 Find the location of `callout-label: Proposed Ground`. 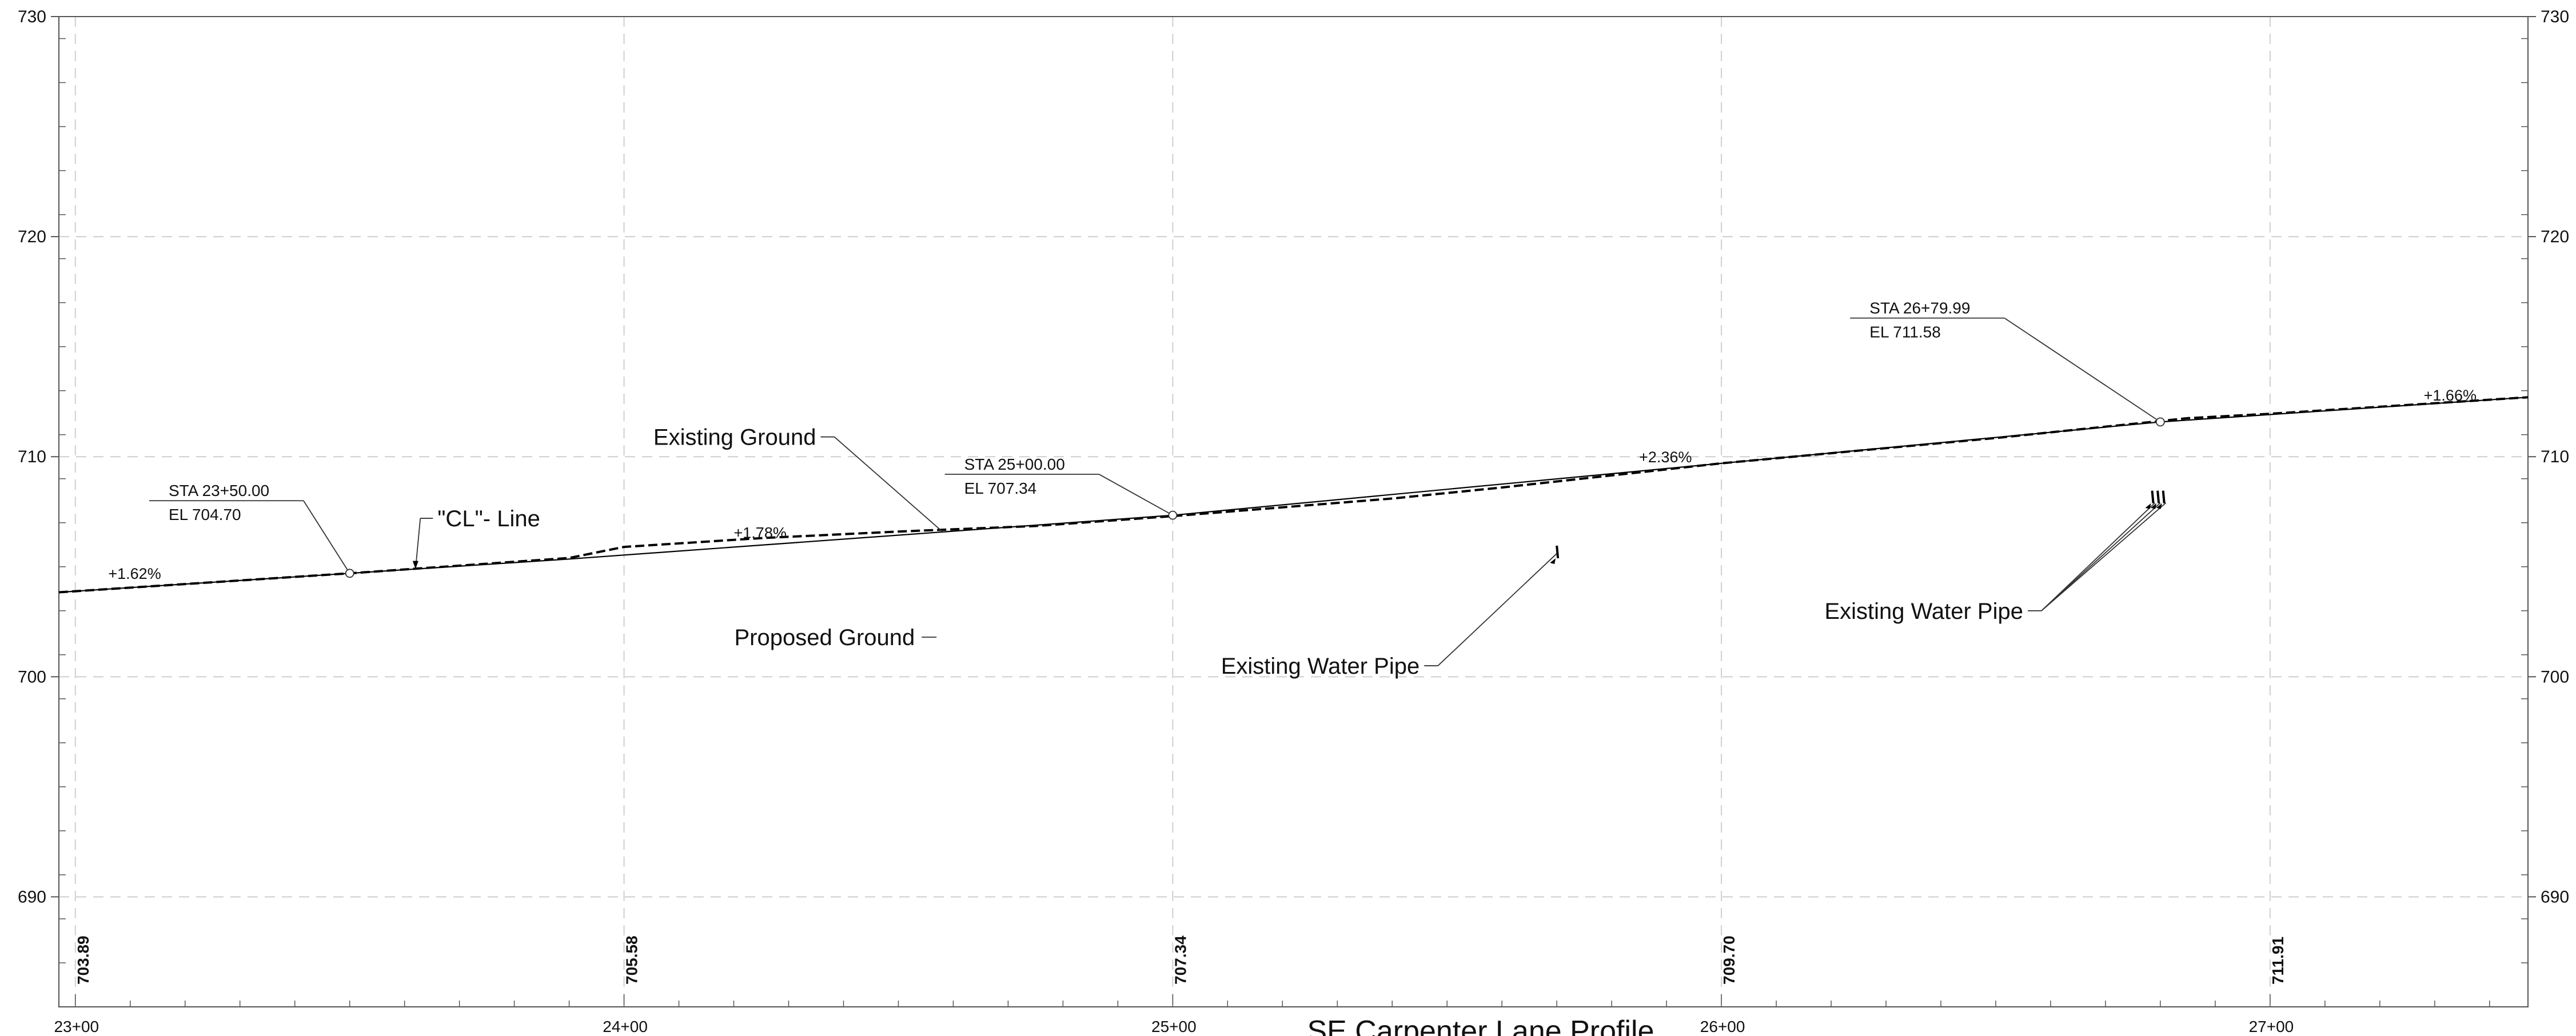

callout-label: Proposed Ground is located at coordinates (824, 637).